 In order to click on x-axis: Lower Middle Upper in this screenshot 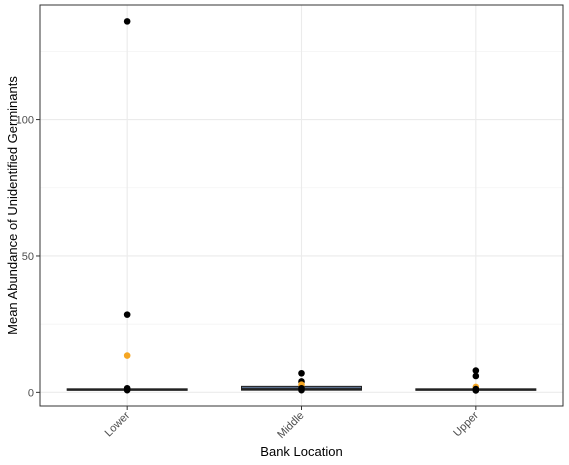, I will do `click(292, 423)`.